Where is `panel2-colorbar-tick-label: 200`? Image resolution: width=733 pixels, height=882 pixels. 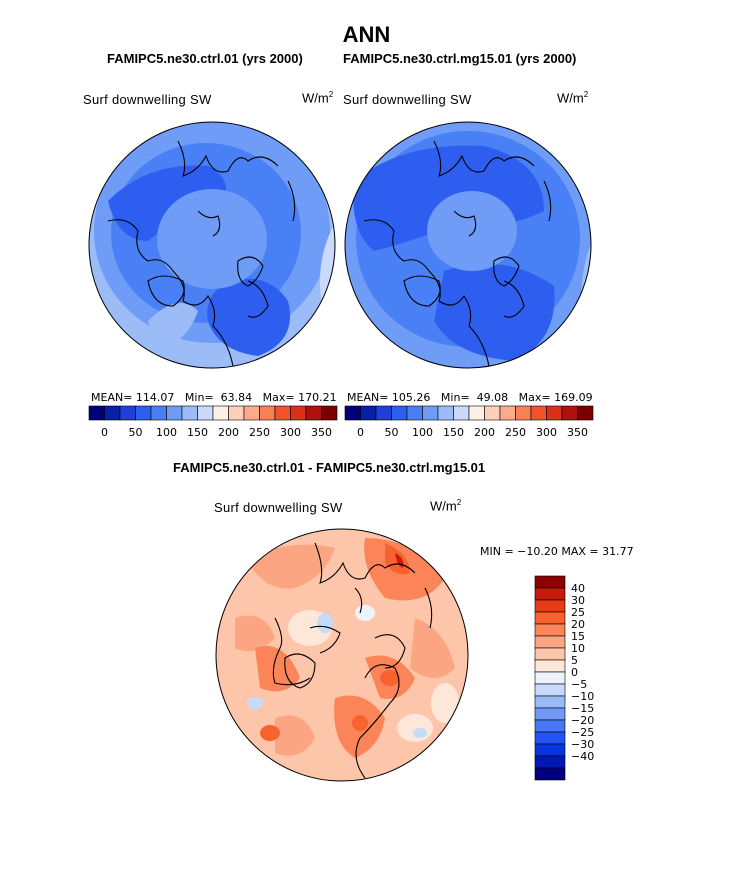
panel2-colorbar-tick-label: 200 is located at coordinates (484, 432).